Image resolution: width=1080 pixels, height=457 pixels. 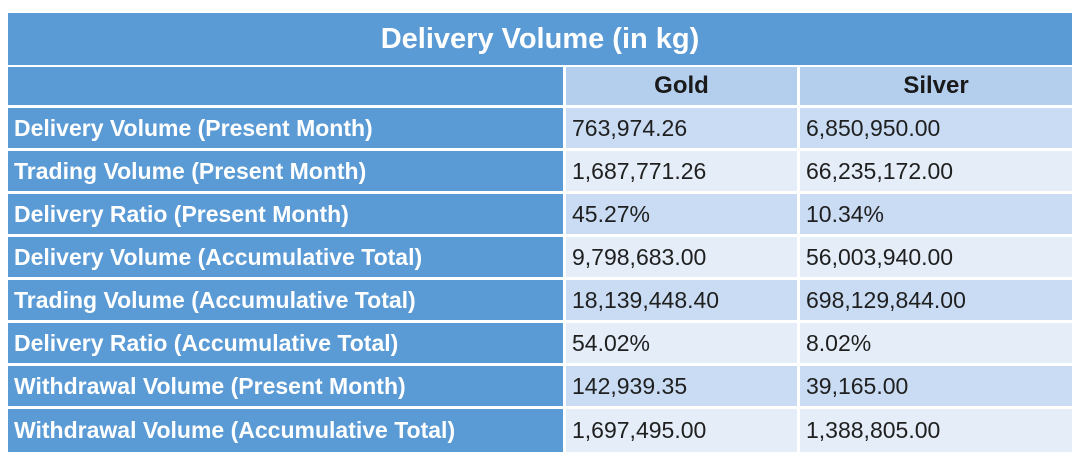 What do you see at coordinates (540, 40) in the screenshot?
I see `table-title: Delivery Volume (in kg)` at bounding box center [540, 40].